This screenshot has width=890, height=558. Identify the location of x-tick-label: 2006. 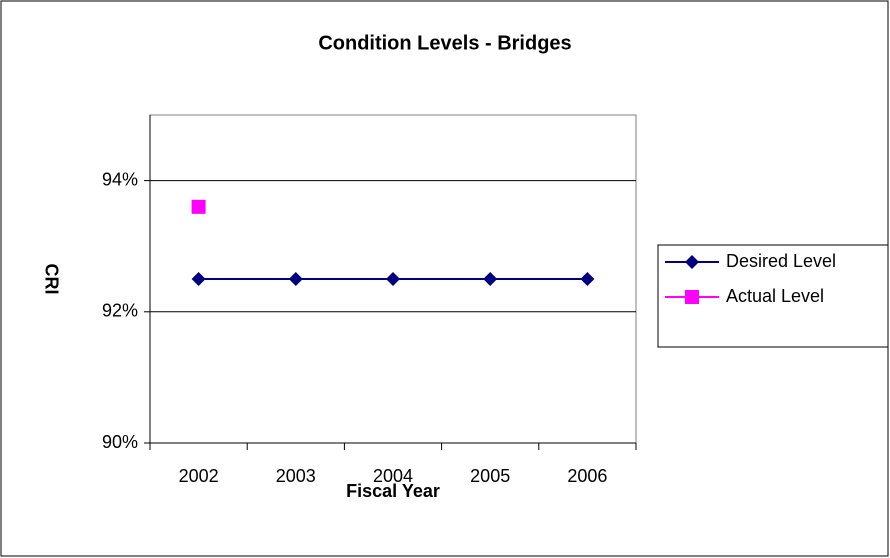
(587, 476).